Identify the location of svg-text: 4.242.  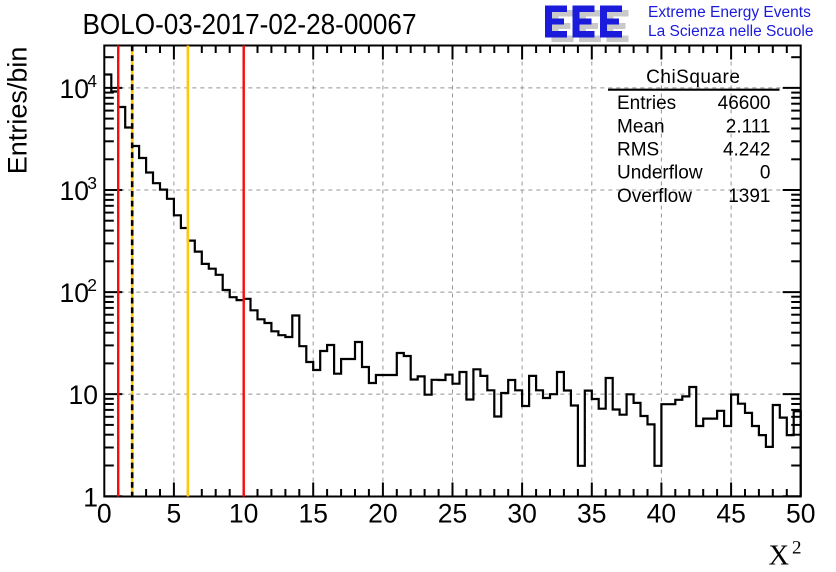
(747, 150).